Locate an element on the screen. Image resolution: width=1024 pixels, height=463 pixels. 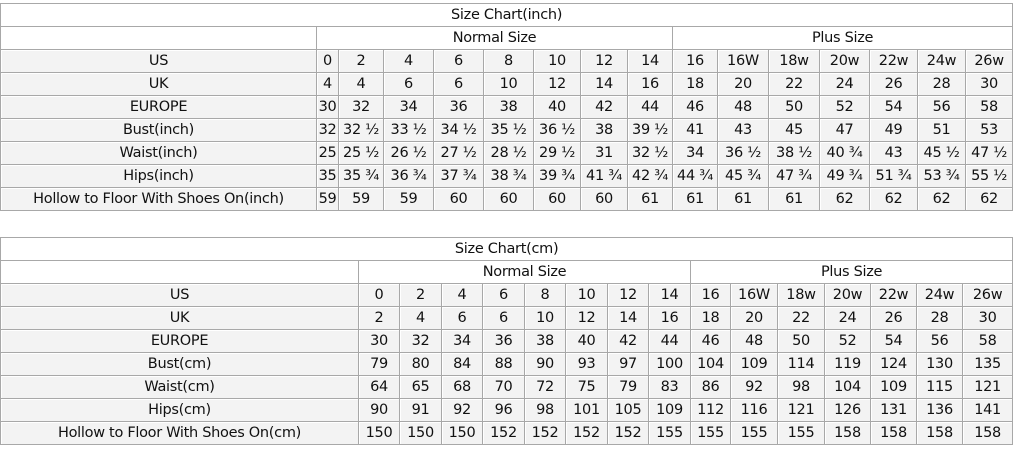
size-cell: 31 is located at coordinates (604, 153).